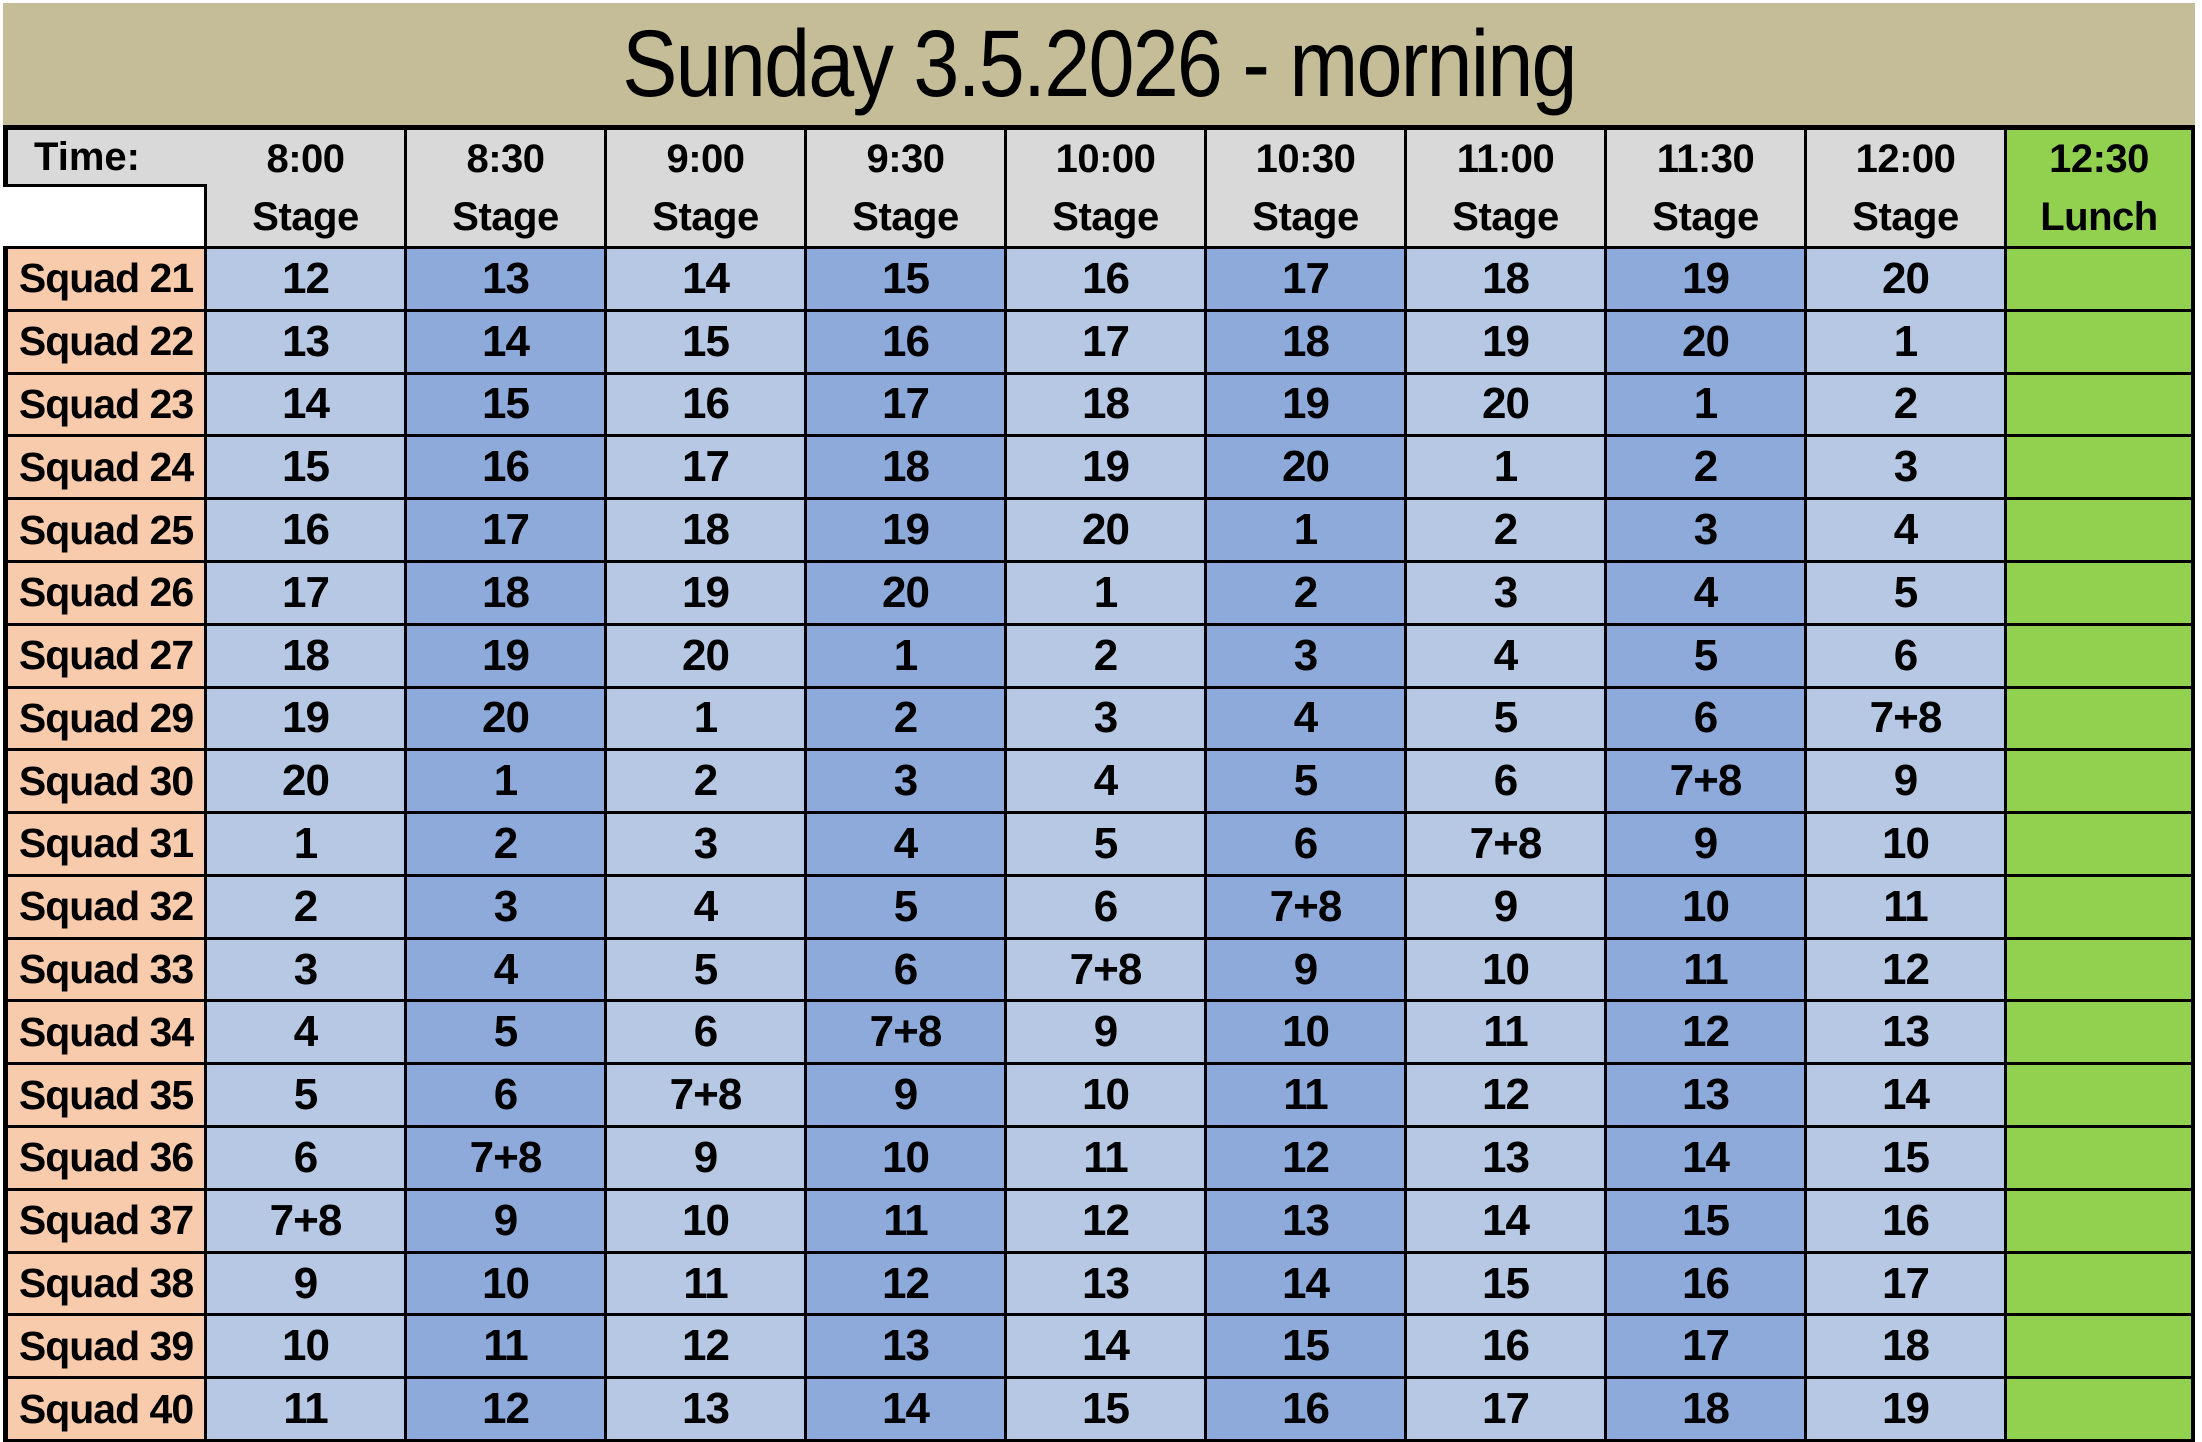 This screenshot has width=2202, height=1442. What do you see at coordinates (105, 280) in the screenshot?
I see `squad-label: Squad 21` at bounding box center [105, 280].